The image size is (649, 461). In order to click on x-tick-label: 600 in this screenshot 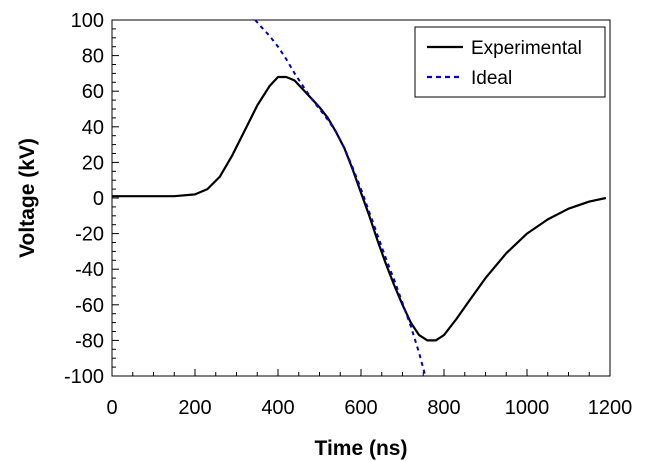, I will do `click(360, 408)`.